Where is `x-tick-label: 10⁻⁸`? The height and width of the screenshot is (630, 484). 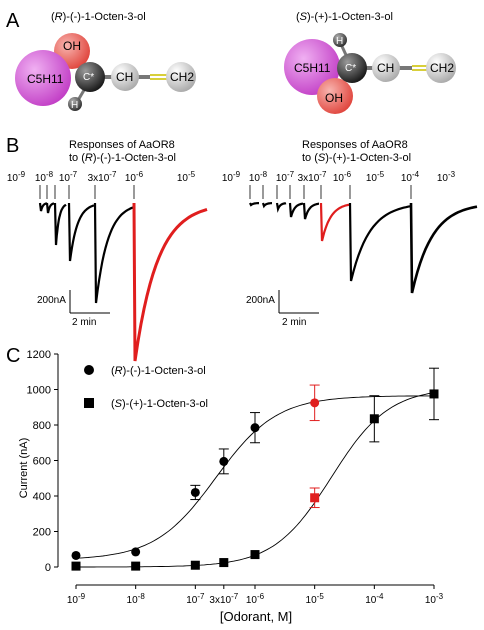 x-tick-label: 10⁻⁸ is located at coordinates (136, 599).